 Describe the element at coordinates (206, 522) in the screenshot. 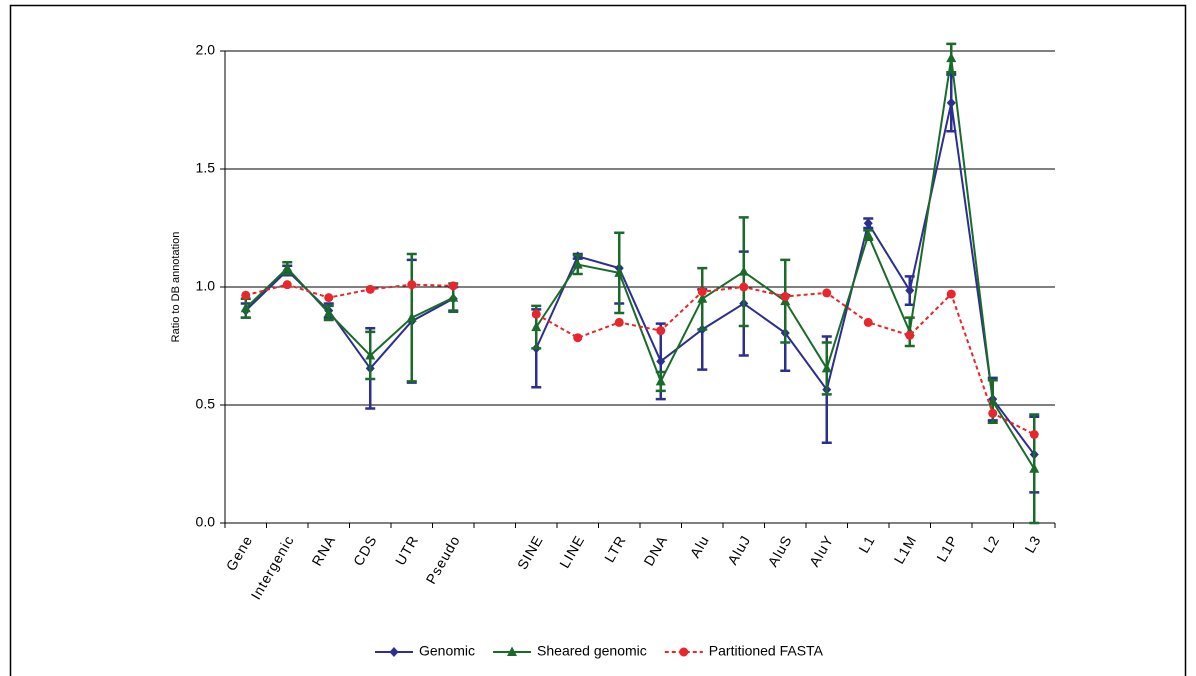

I see `y-tick-label: 0.0` at that location.